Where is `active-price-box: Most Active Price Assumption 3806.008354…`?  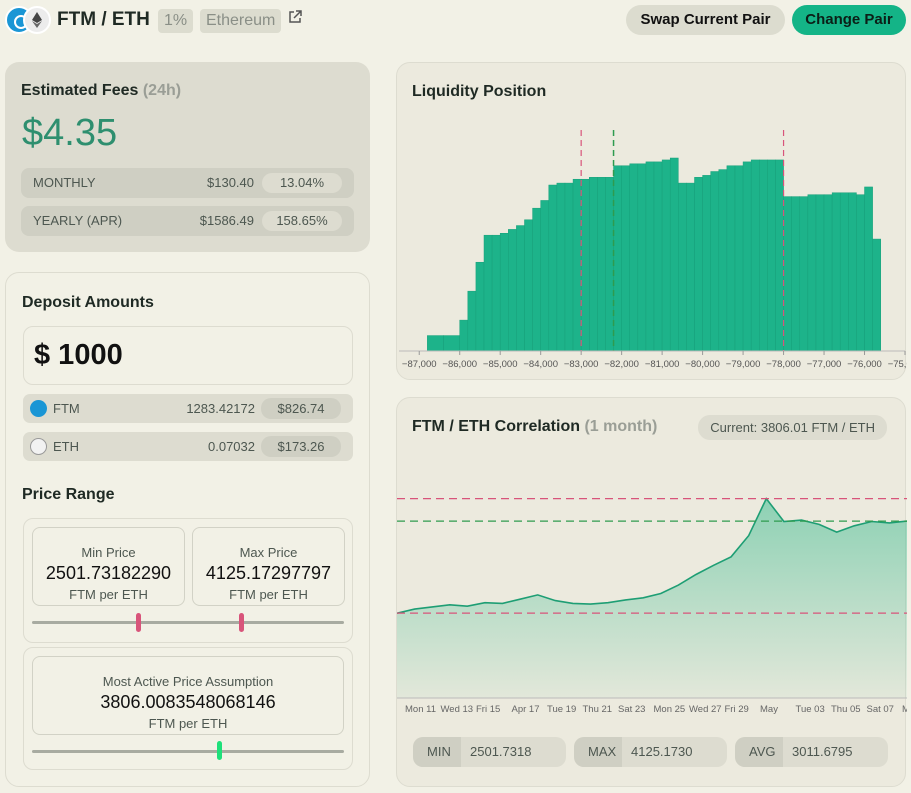
active-price-box: Most Active Price Assumption 3806.008354… is located at coordinates (188, 695).